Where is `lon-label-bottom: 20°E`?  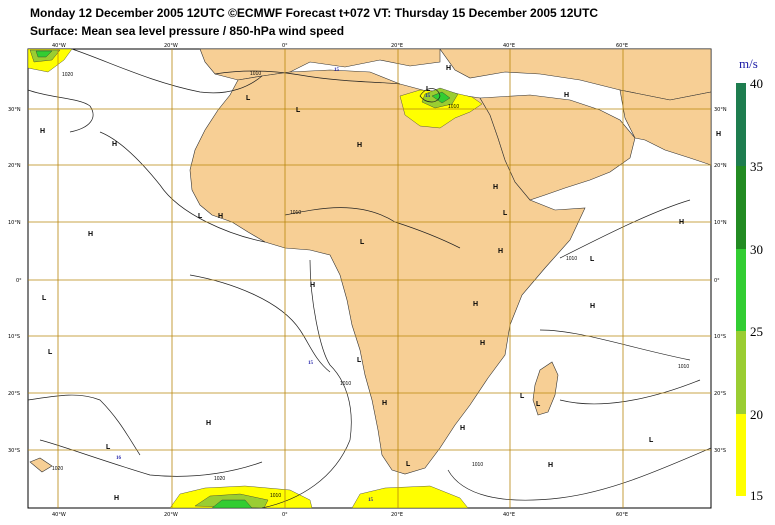 lon-label-bottom: 20°E is located at coordinates (397, 515).